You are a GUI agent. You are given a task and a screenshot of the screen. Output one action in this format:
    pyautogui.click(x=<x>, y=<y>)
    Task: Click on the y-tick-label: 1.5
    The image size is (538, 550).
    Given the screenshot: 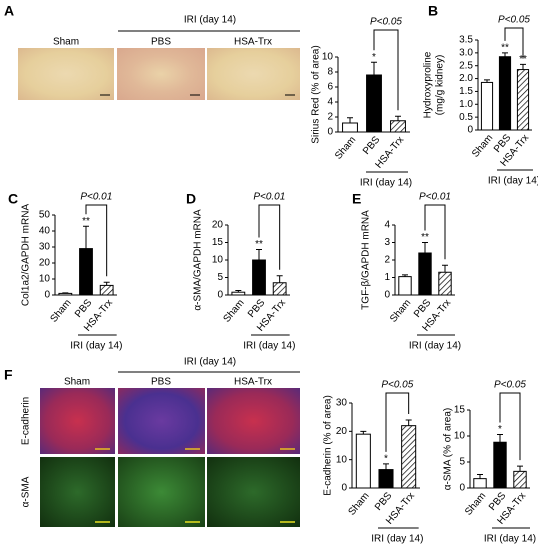 What is the action you would take?
    pyautogui.click(x=466, y=91)
    